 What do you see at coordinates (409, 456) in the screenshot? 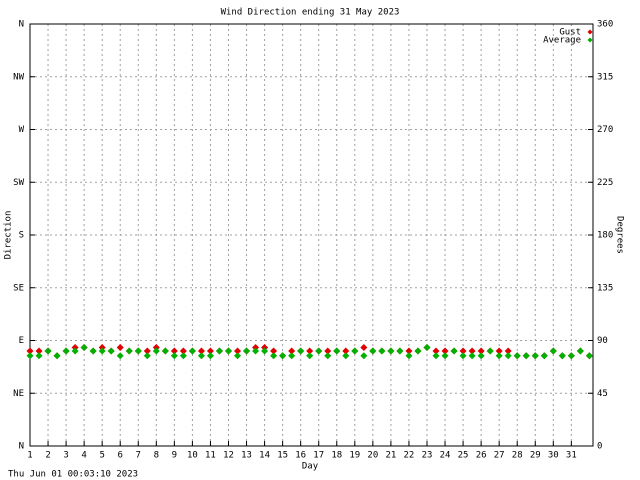
I see `x-tick-label: 22` at bounding box center [409, 456].